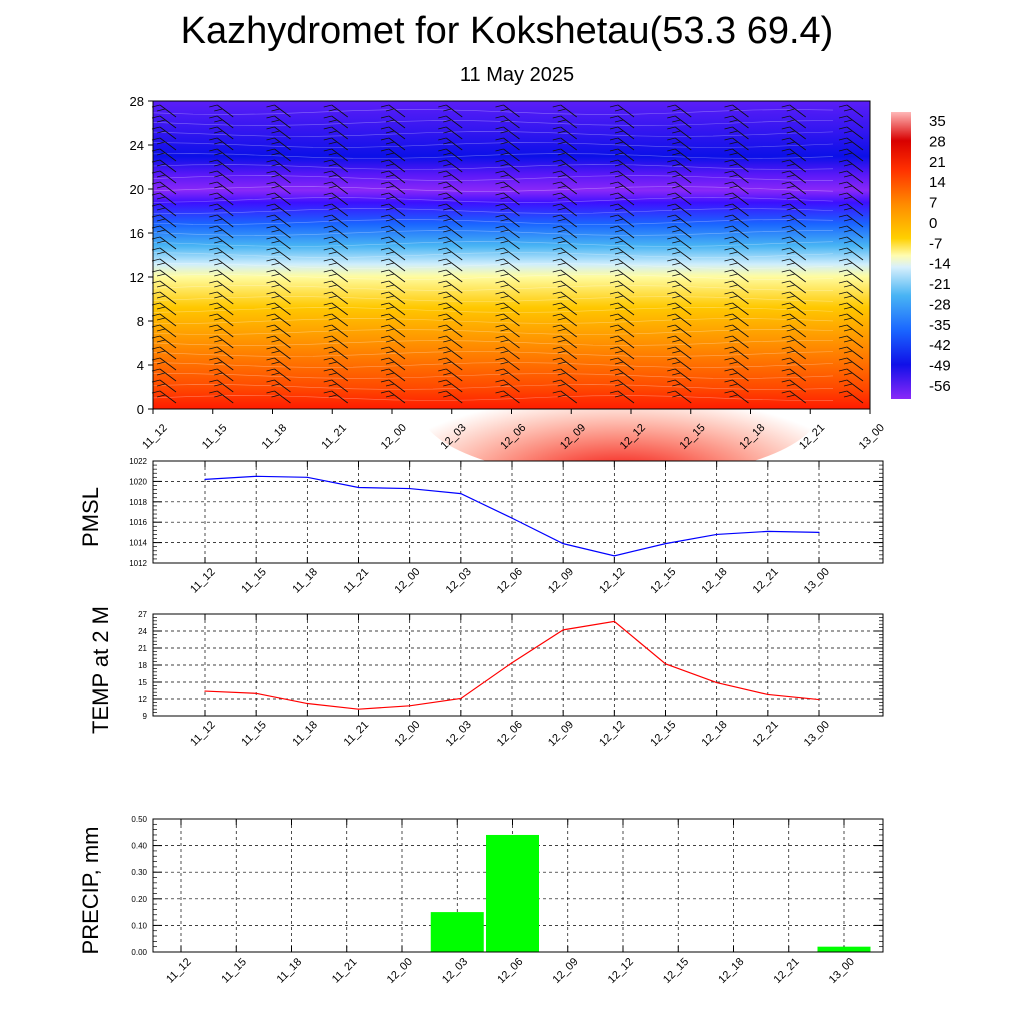 The width and height of the screenshot is (1024, 1024). What do you see at coordinates (139, 846) in the screenshot?
I see `y-tick-label: 0.40` at bounding box center [139, 846].